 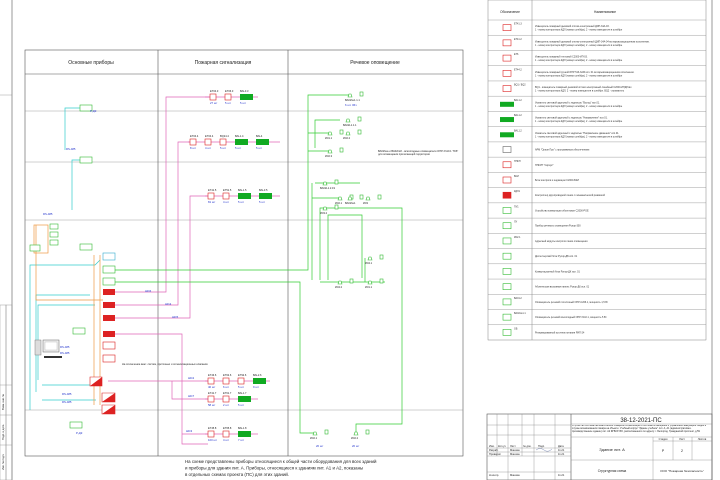 What do you see at coordinates (513, 446) in the screenshot?
I see `svg-text: Лист` at bounding box center [513, 446].